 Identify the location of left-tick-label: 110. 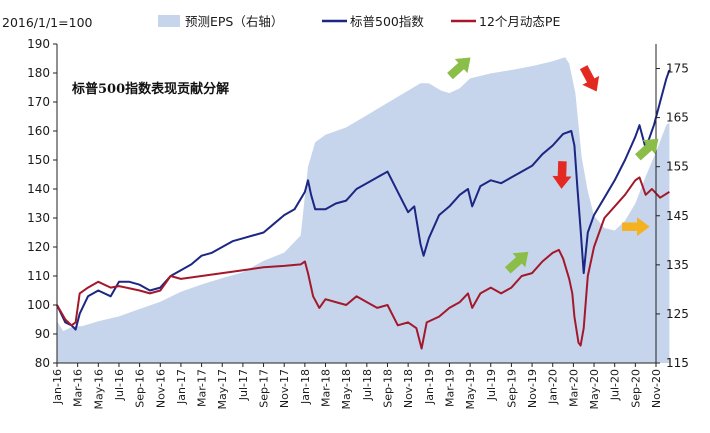
(38, 276).